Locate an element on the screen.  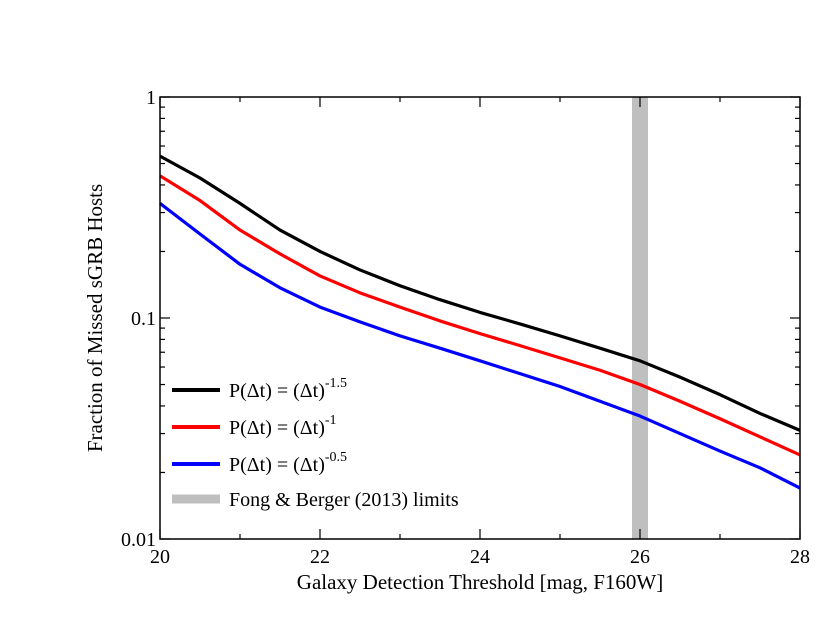
fong-berger-limit-band is located at coordinates (640, 318).